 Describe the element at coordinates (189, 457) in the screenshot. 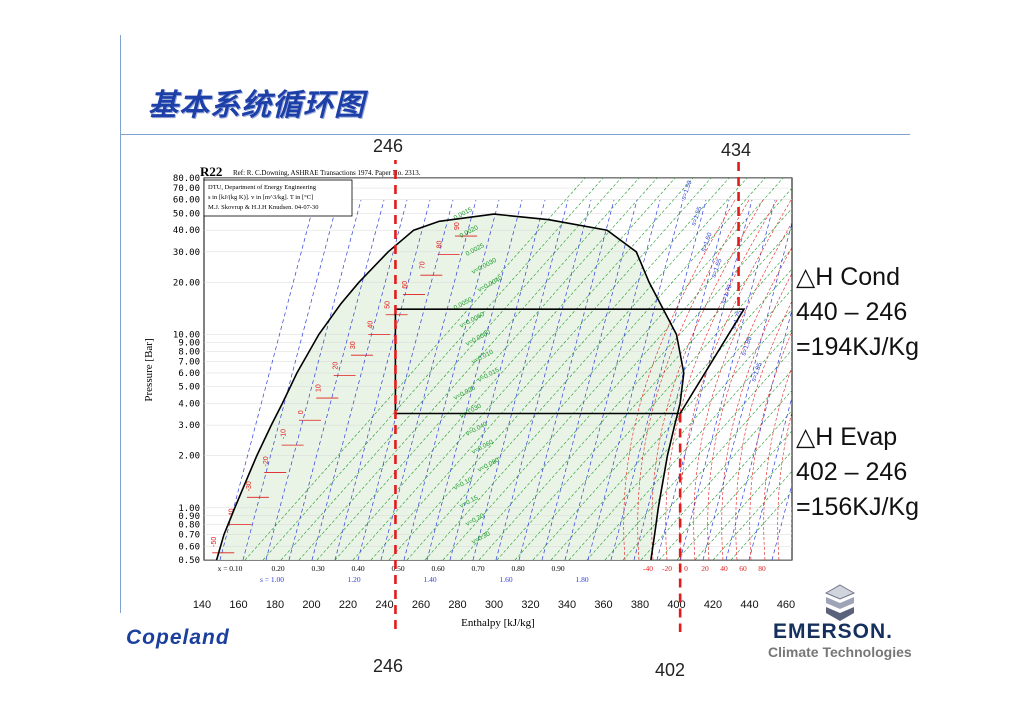

I see `y-tick-label: 2.00` at that location.